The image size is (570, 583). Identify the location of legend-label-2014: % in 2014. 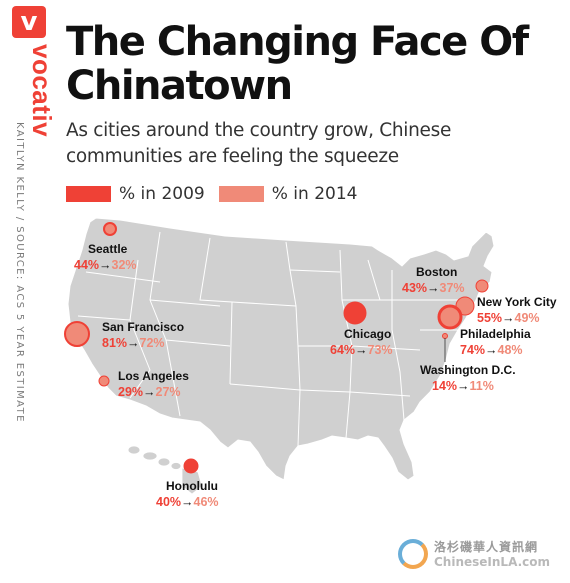
(314, 194).